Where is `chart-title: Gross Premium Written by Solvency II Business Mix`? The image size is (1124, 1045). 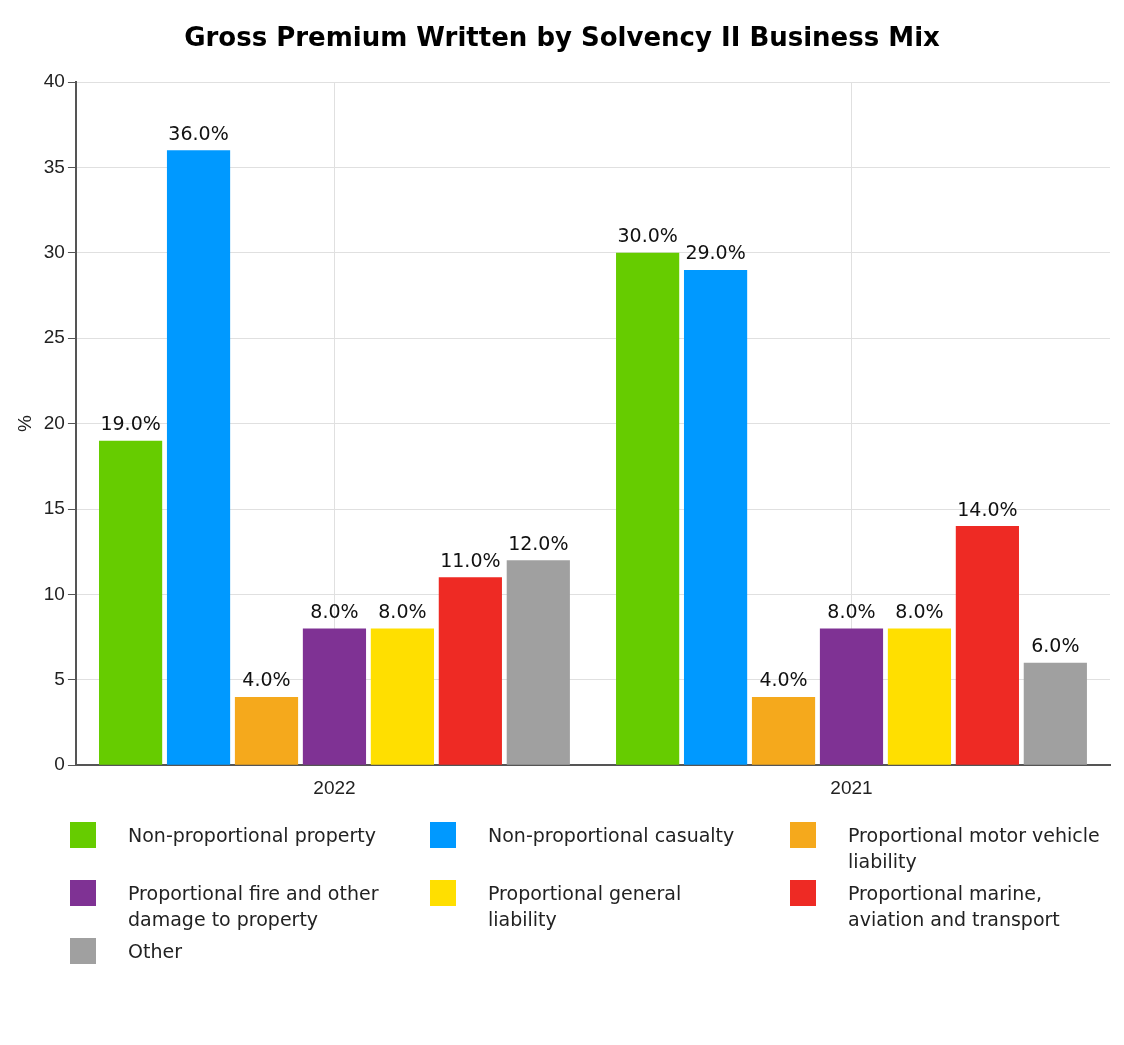 chart-title: Gross Premium Written by Solvency II Business Mix is located at coordinates (562, 37).